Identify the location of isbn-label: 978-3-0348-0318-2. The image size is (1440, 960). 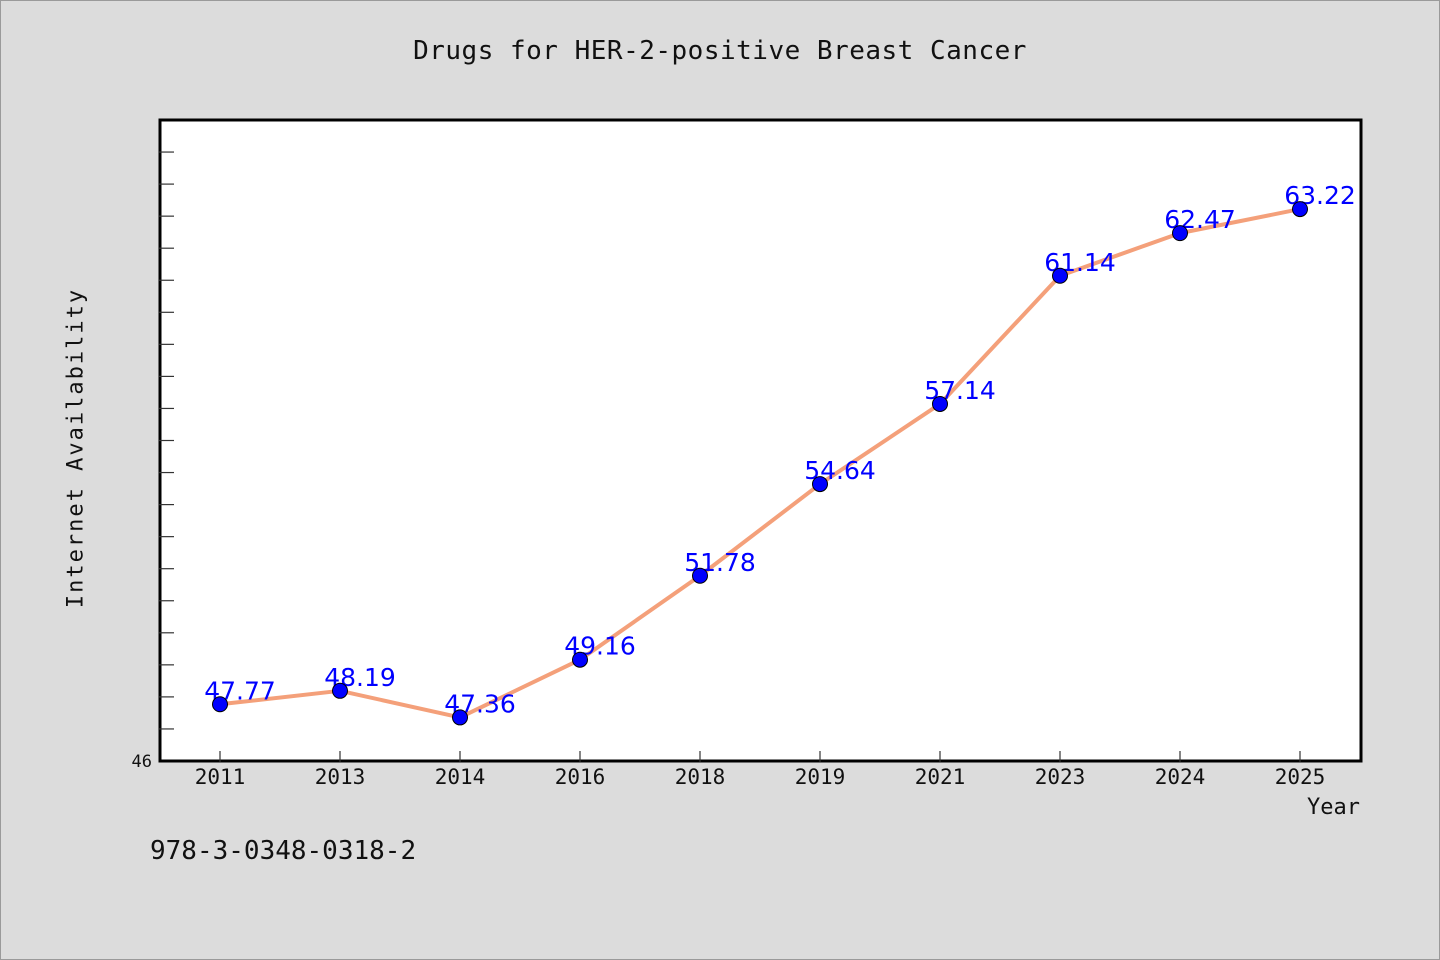
(283, 851).